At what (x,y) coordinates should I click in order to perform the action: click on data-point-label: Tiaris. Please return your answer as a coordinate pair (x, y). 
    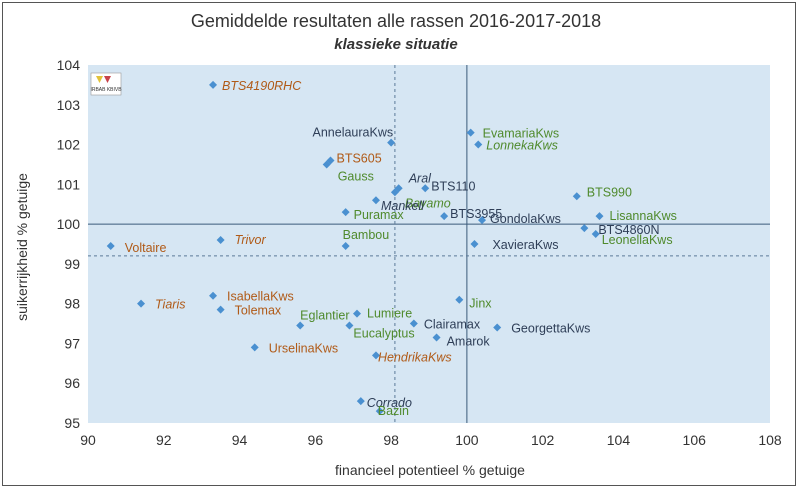
    Looking at the image, I should click on (170, 305).